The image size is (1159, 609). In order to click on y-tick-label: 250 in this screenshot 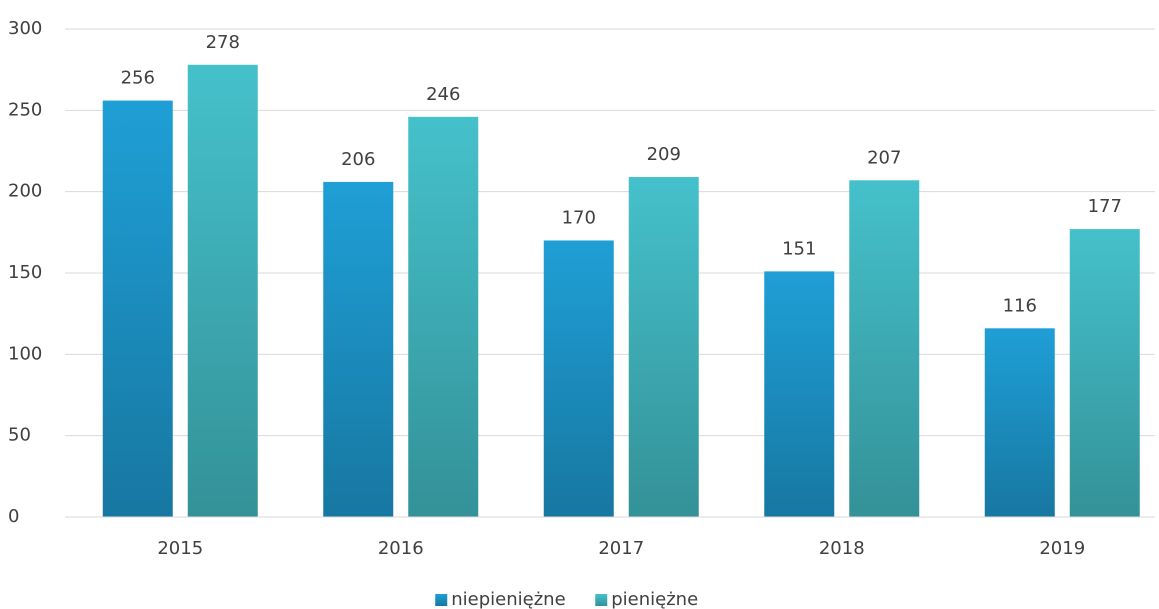, I will do `click(25, 109)`.